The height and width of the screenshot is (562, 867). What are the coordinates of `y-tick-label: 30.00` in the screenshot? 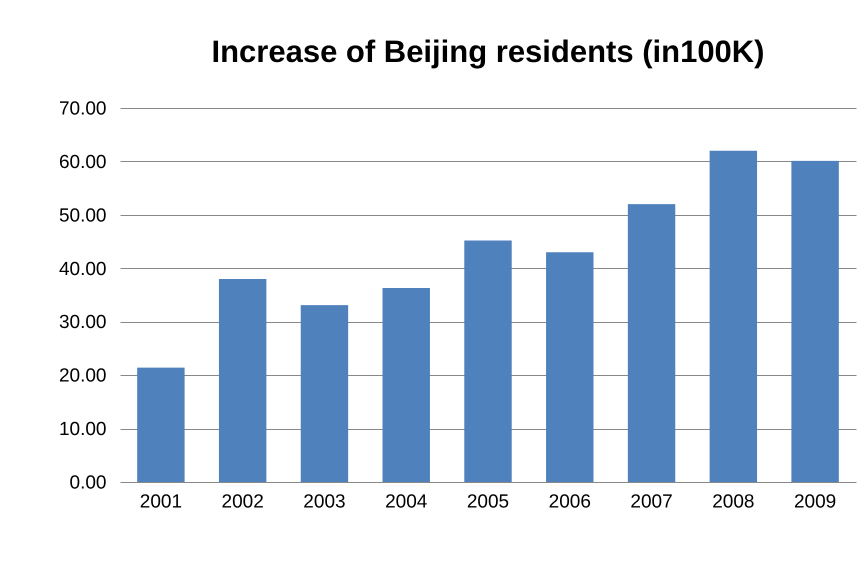 It's located at (82, 323).